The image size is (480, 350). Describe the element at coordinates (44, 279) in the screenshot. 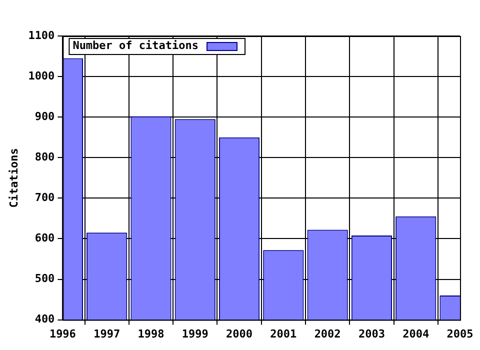

I see `y-tick-label: 500` at that location.